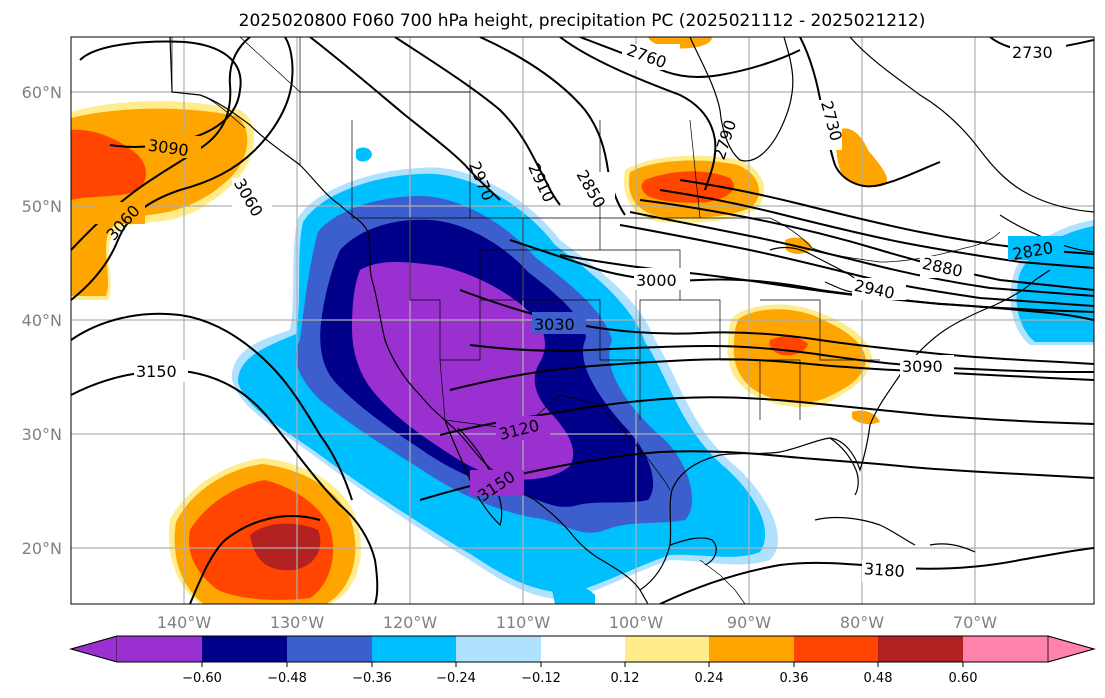  Describe the element at coordinates (202, 678) in the screenshot. I see `colorbar-tick-label: −0.60` at that location.